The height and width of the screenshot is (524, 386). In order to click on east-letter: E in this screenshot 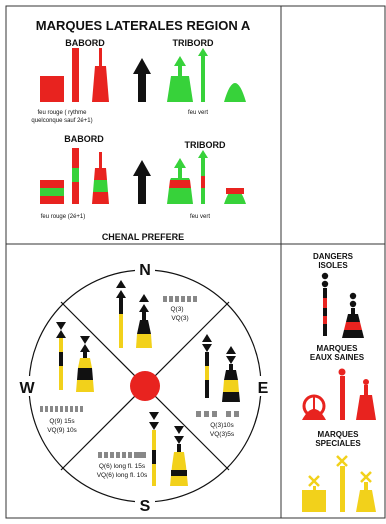, I will do `click(263, 388)`.